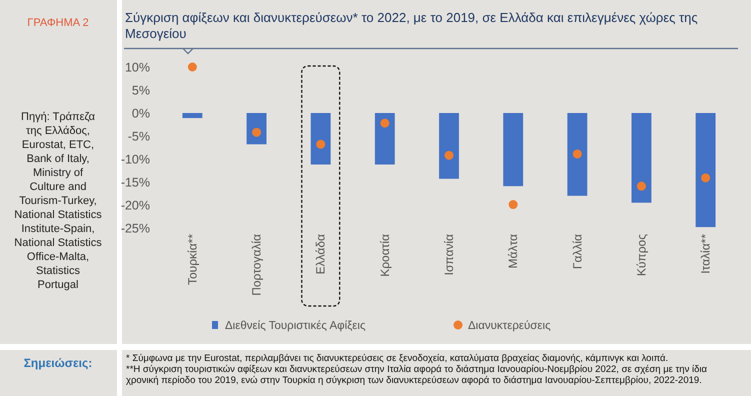  I want to click on legend-label: Διεθνείς Τουριστικές Αφίξεις, so click(295, 326).